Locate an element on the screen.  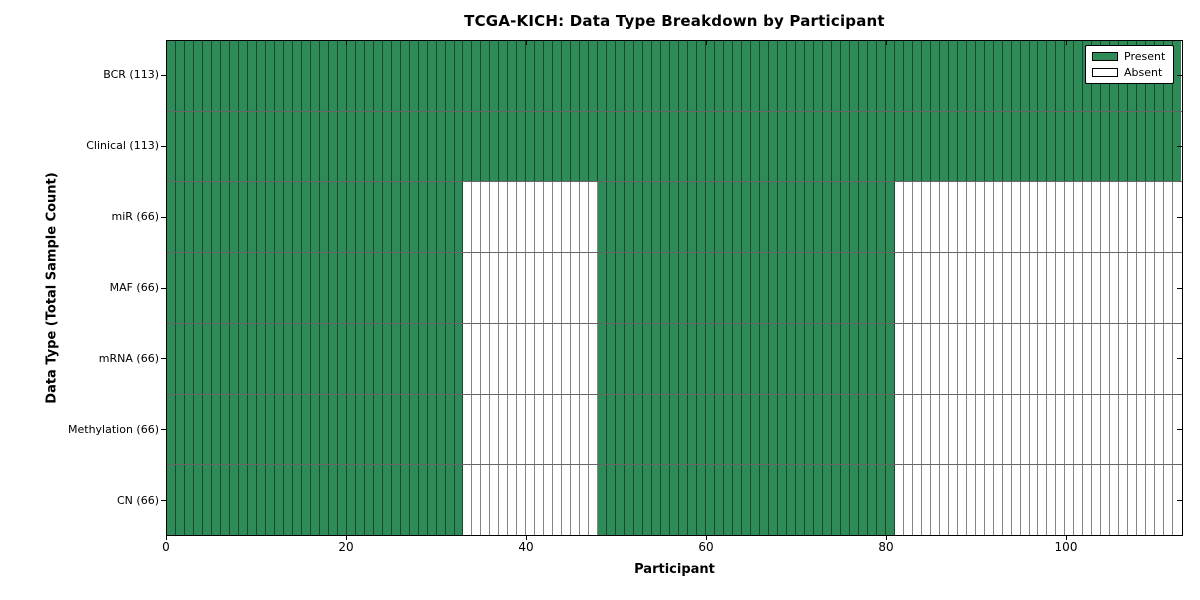
legend-label-absent: Absent is located at coordinates (1143, 72).